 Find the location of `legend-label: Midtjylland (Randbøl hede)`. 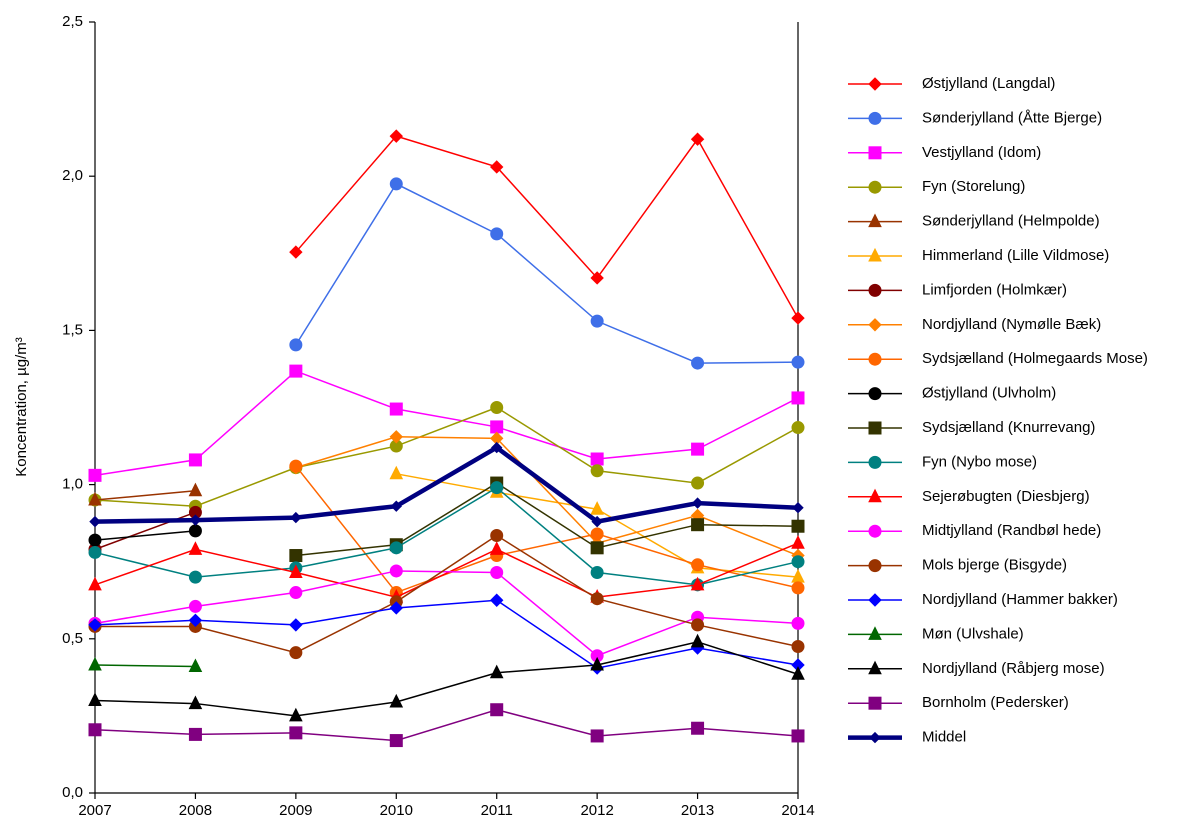

legend-label: Midtjylland (Randbøl hede) is located at coordinates (1011, 530).